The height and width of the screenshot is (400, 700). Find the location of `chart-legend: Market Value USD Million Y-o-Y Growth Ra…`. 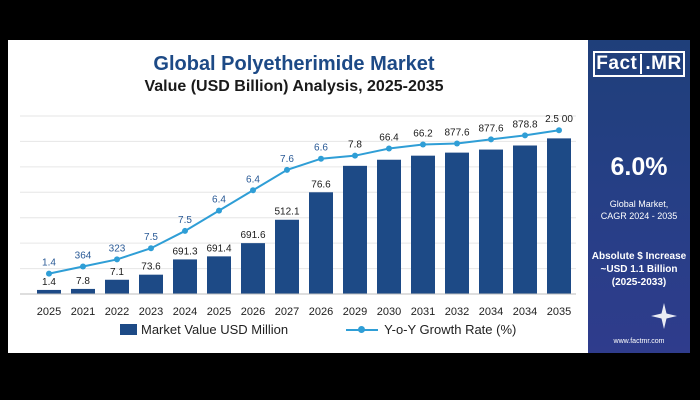

chart-legend: Market Value USD Million Y-o-Y Growth Ra… is located at coordinates (347, 329).